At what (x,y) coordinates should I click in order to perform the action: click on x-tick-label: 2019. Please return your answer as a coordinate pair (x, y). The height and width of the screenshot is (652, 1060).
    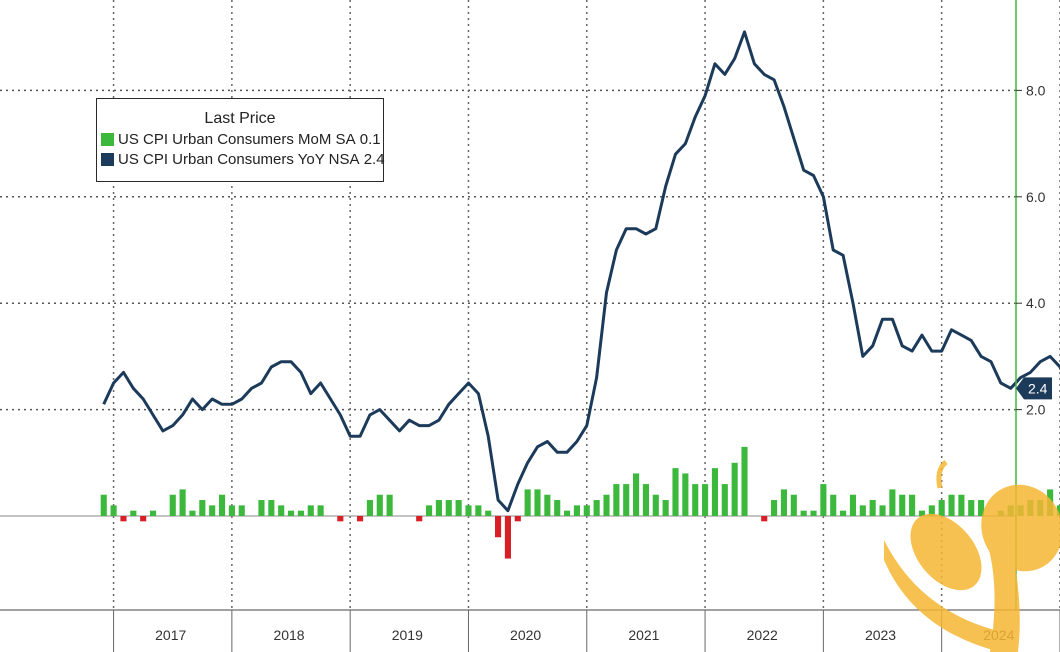
    Looking at the image, I should click on (407, 635).